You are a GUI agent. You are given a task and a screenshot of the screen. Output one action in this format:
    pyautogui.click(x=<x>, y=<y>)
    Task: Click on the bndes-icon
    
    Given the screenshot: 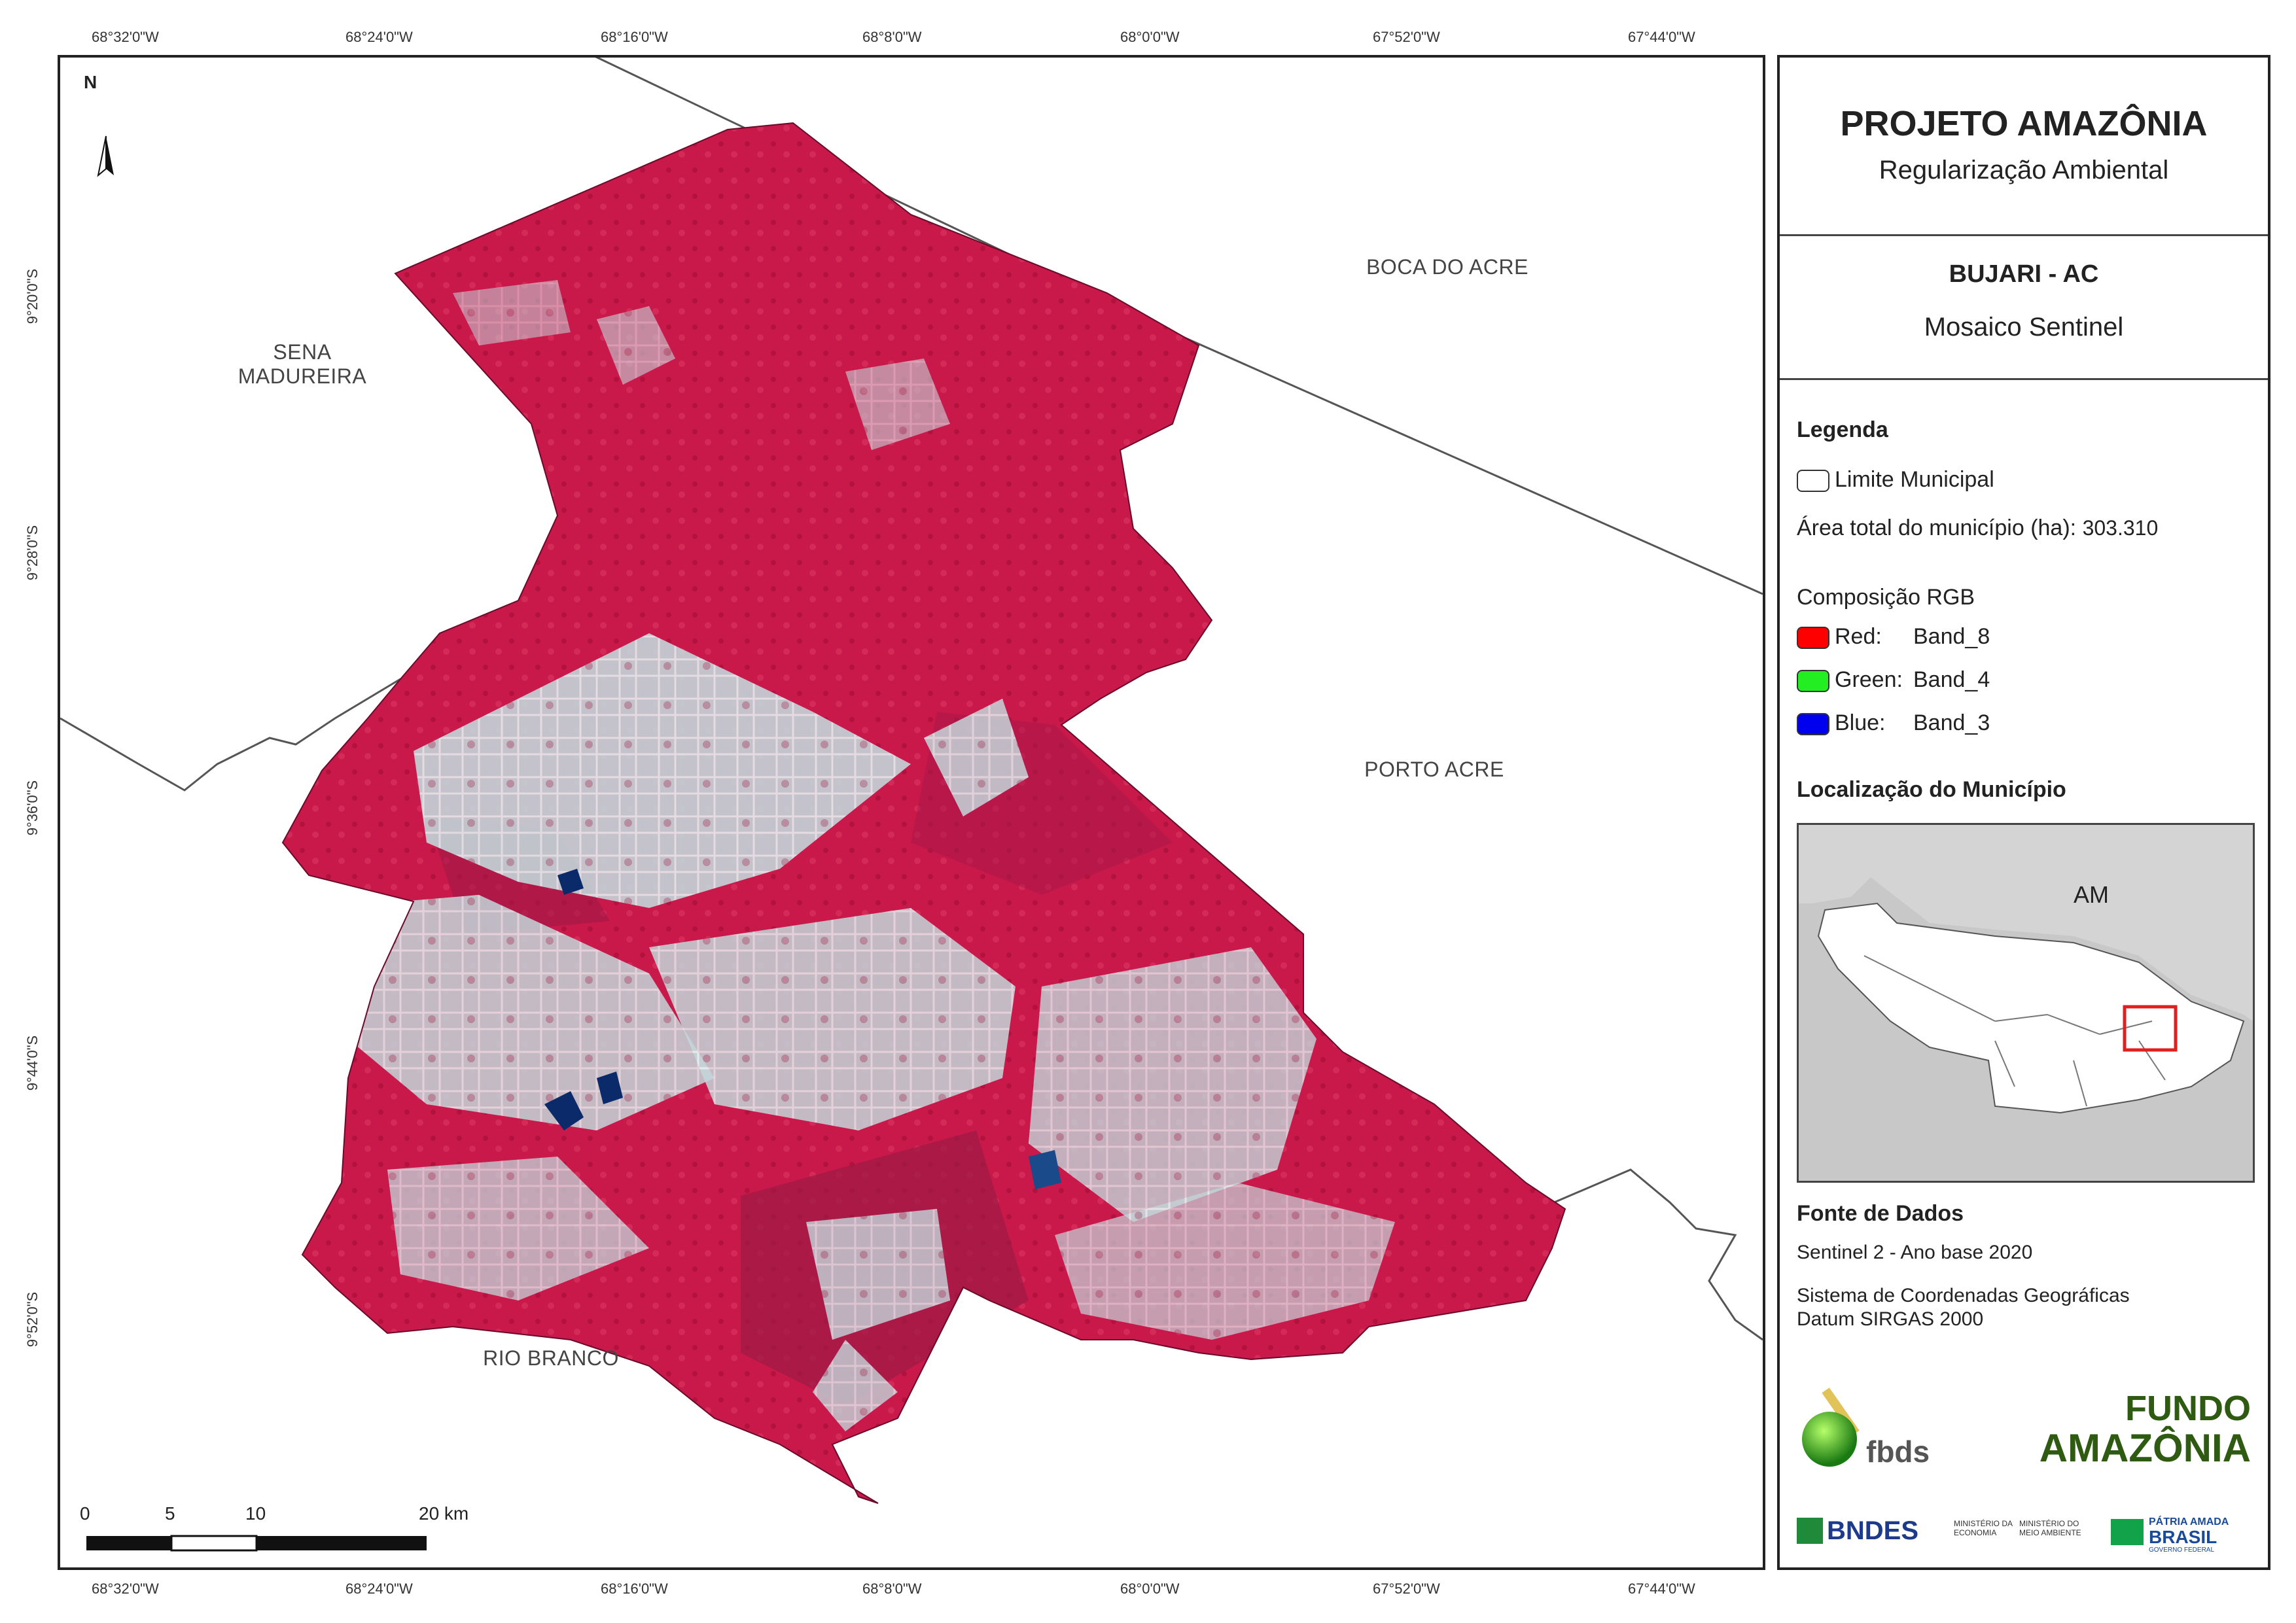 What is the action you would take?
    pyautogui.click(x=1810, y=1531)
    